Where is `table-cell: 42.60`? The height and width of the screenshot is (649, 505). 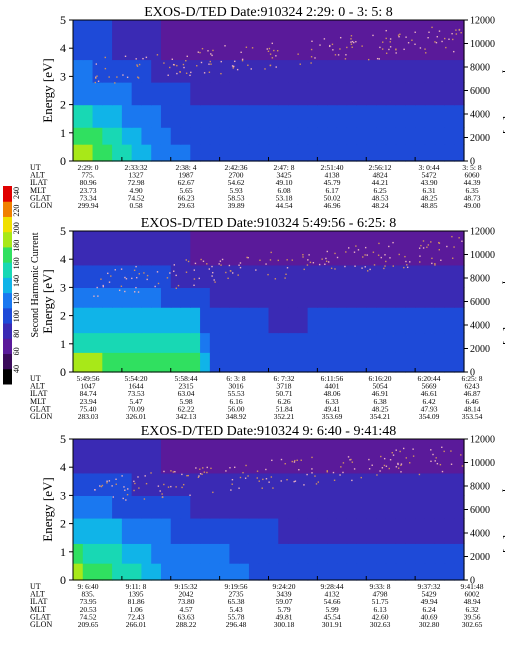 table-cell: 42.60 is located at coordinates (380, 616).